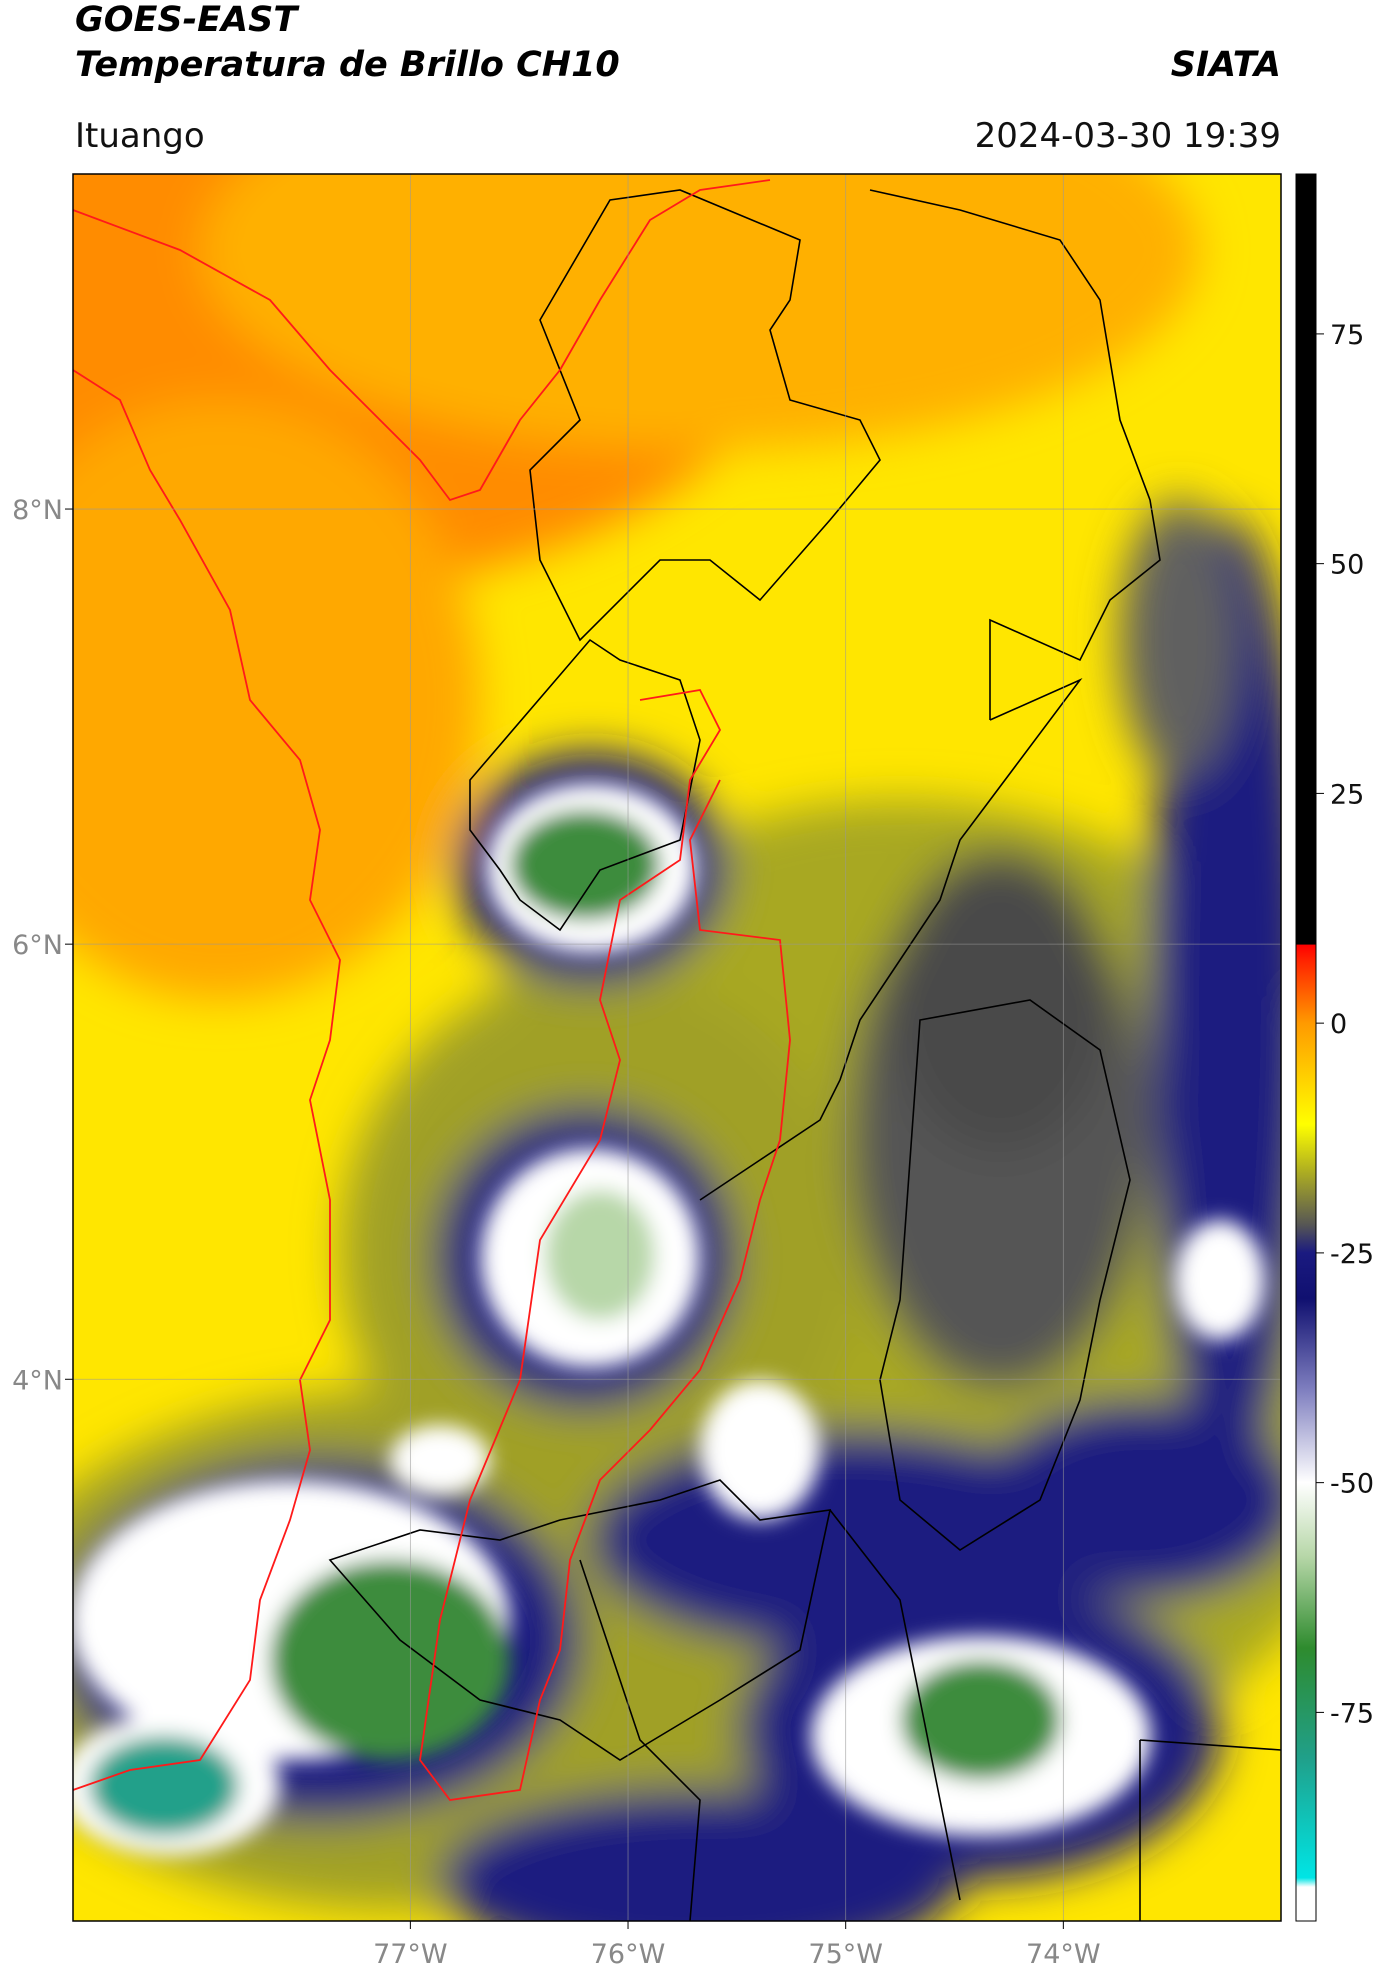 The height and width of the screenshot is (1981, 1384). What do you see at coordinates (1226, 65) in the screenshot?
I see `source: SIATA` at bounding box center [1226, 65].